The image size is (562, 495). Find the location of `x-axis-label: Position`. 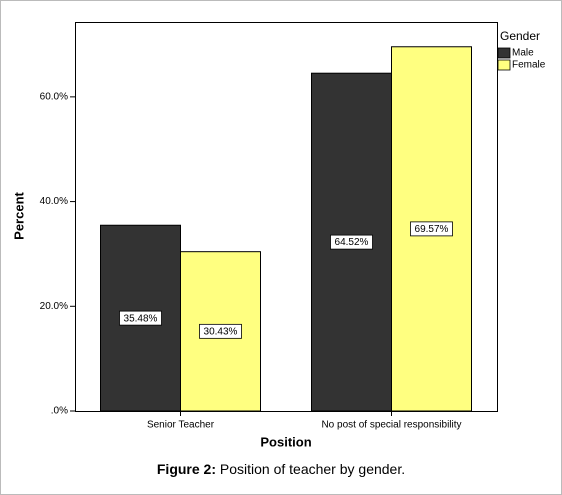

x-axis-label: Position is located at coordinates (285, 441).